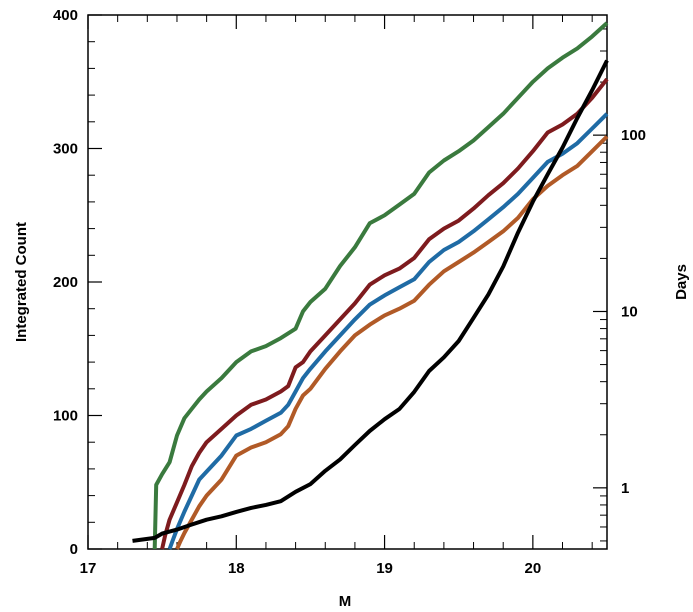 This screenshot has height=612, width=693. Describe the element at coordinates (681, 282) in the screenshot. I see `y2-axis-title: Days` at that location.